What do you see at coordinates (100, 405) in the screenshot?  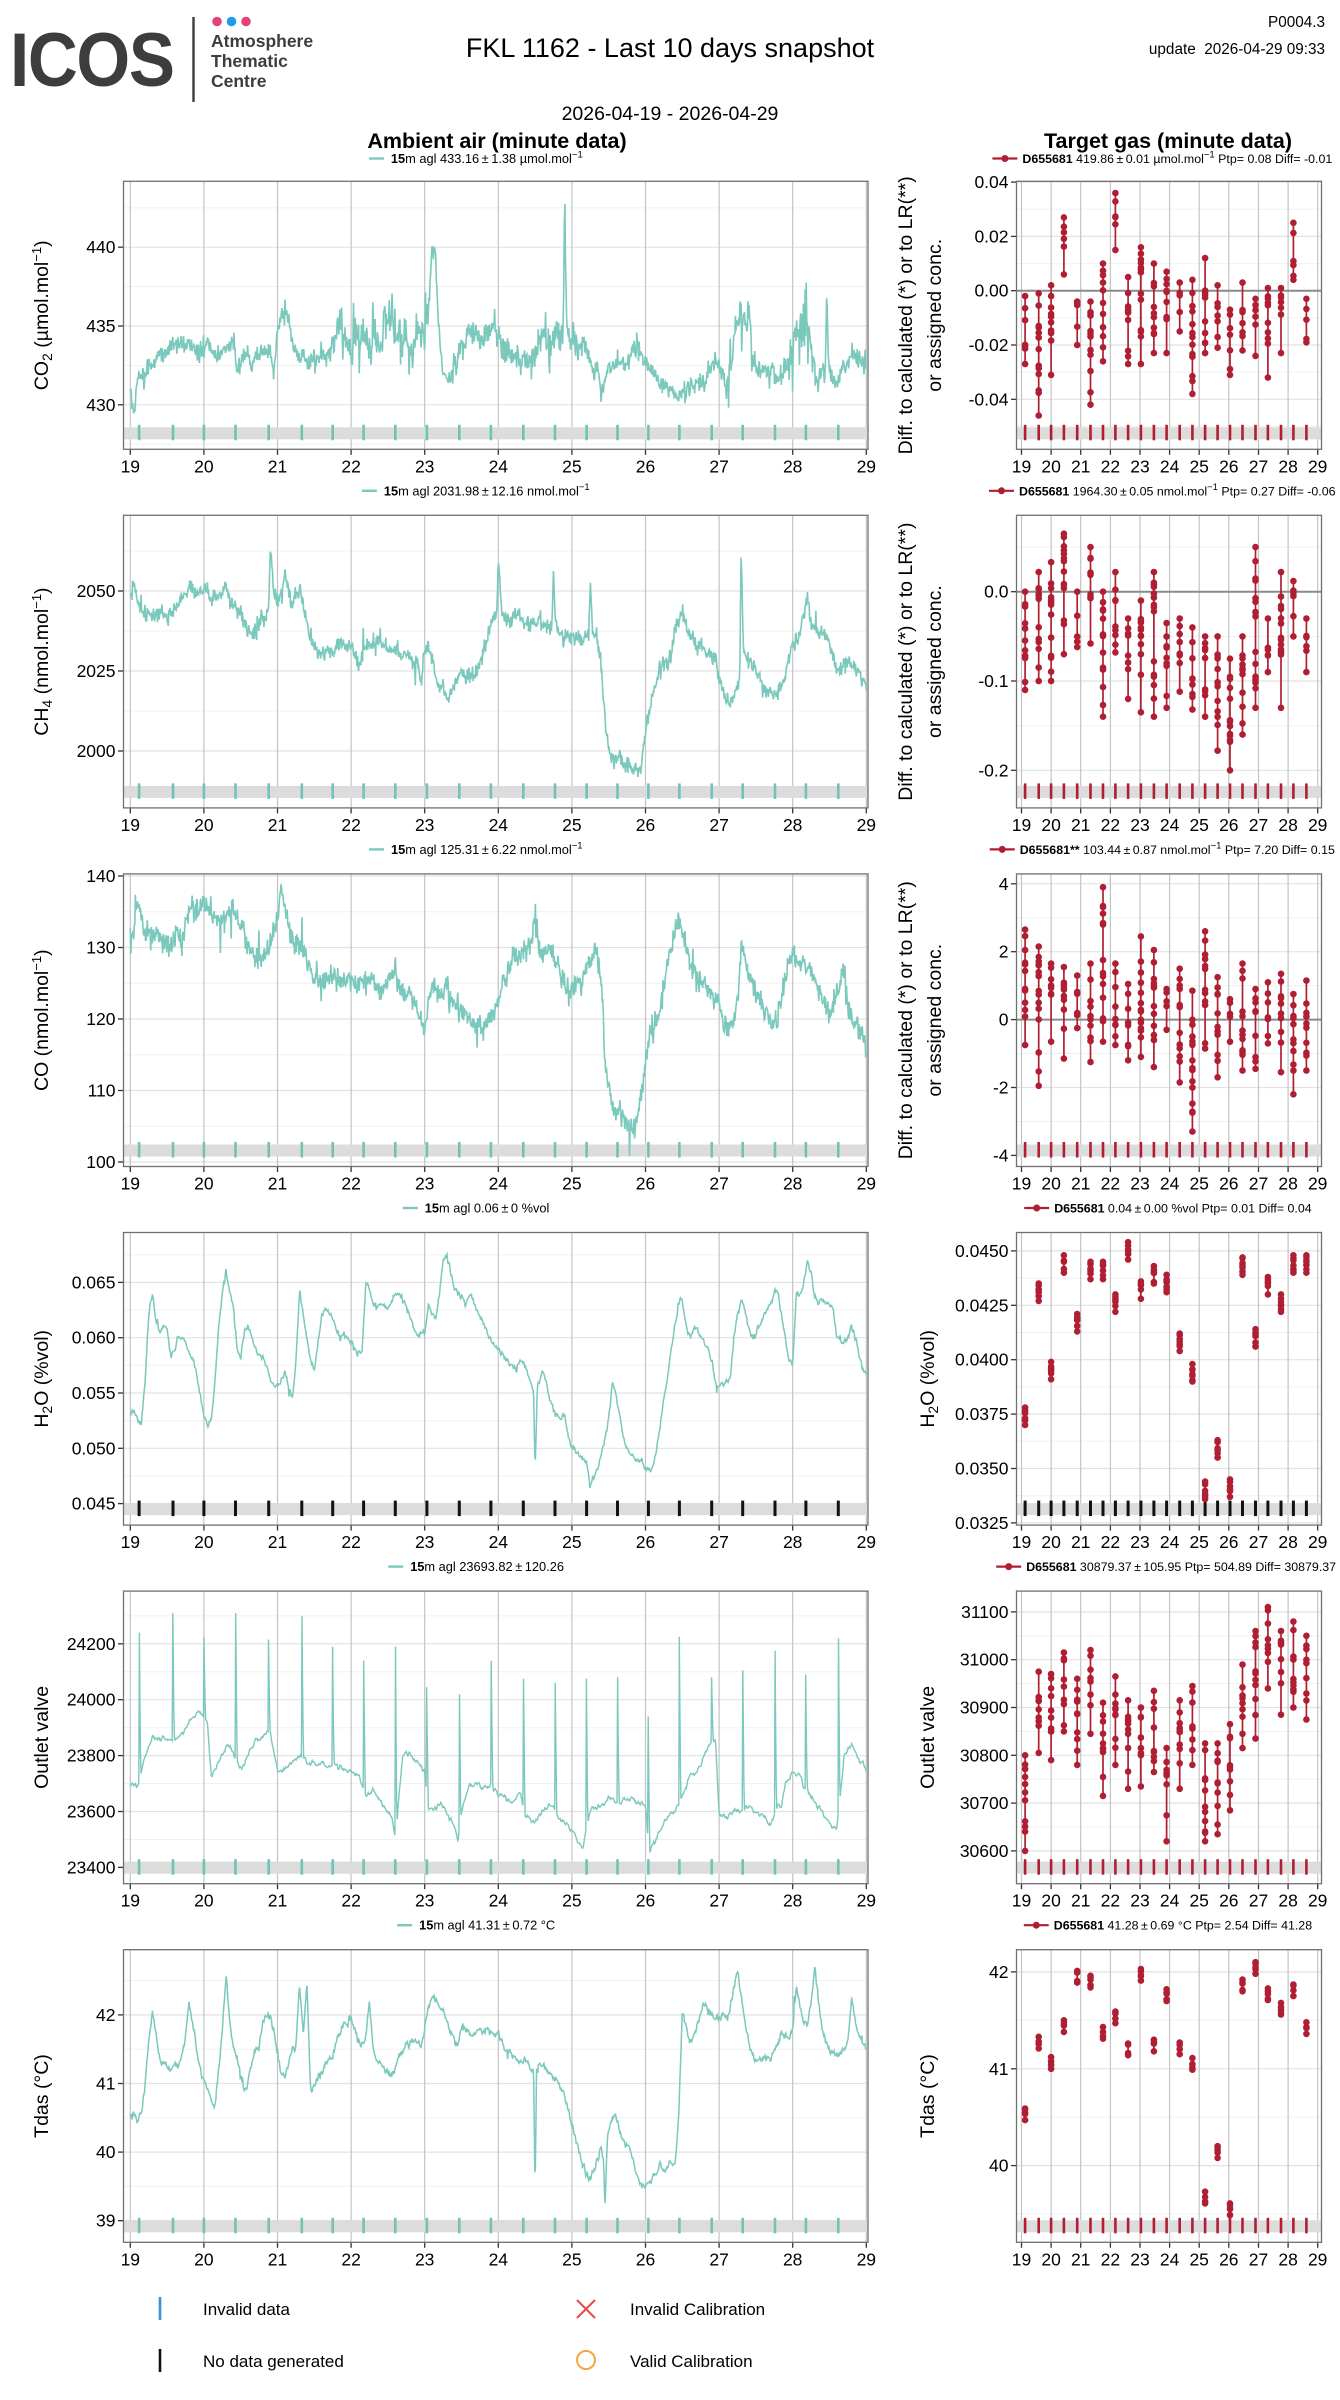 I see `svg-text: 430` at bounding box center [100, 405].